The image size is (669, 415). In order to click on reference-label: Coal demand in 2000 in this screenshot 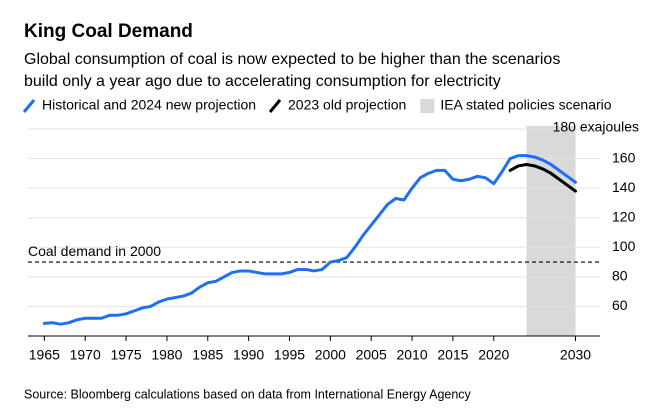, I will do `click(94, 251)`.